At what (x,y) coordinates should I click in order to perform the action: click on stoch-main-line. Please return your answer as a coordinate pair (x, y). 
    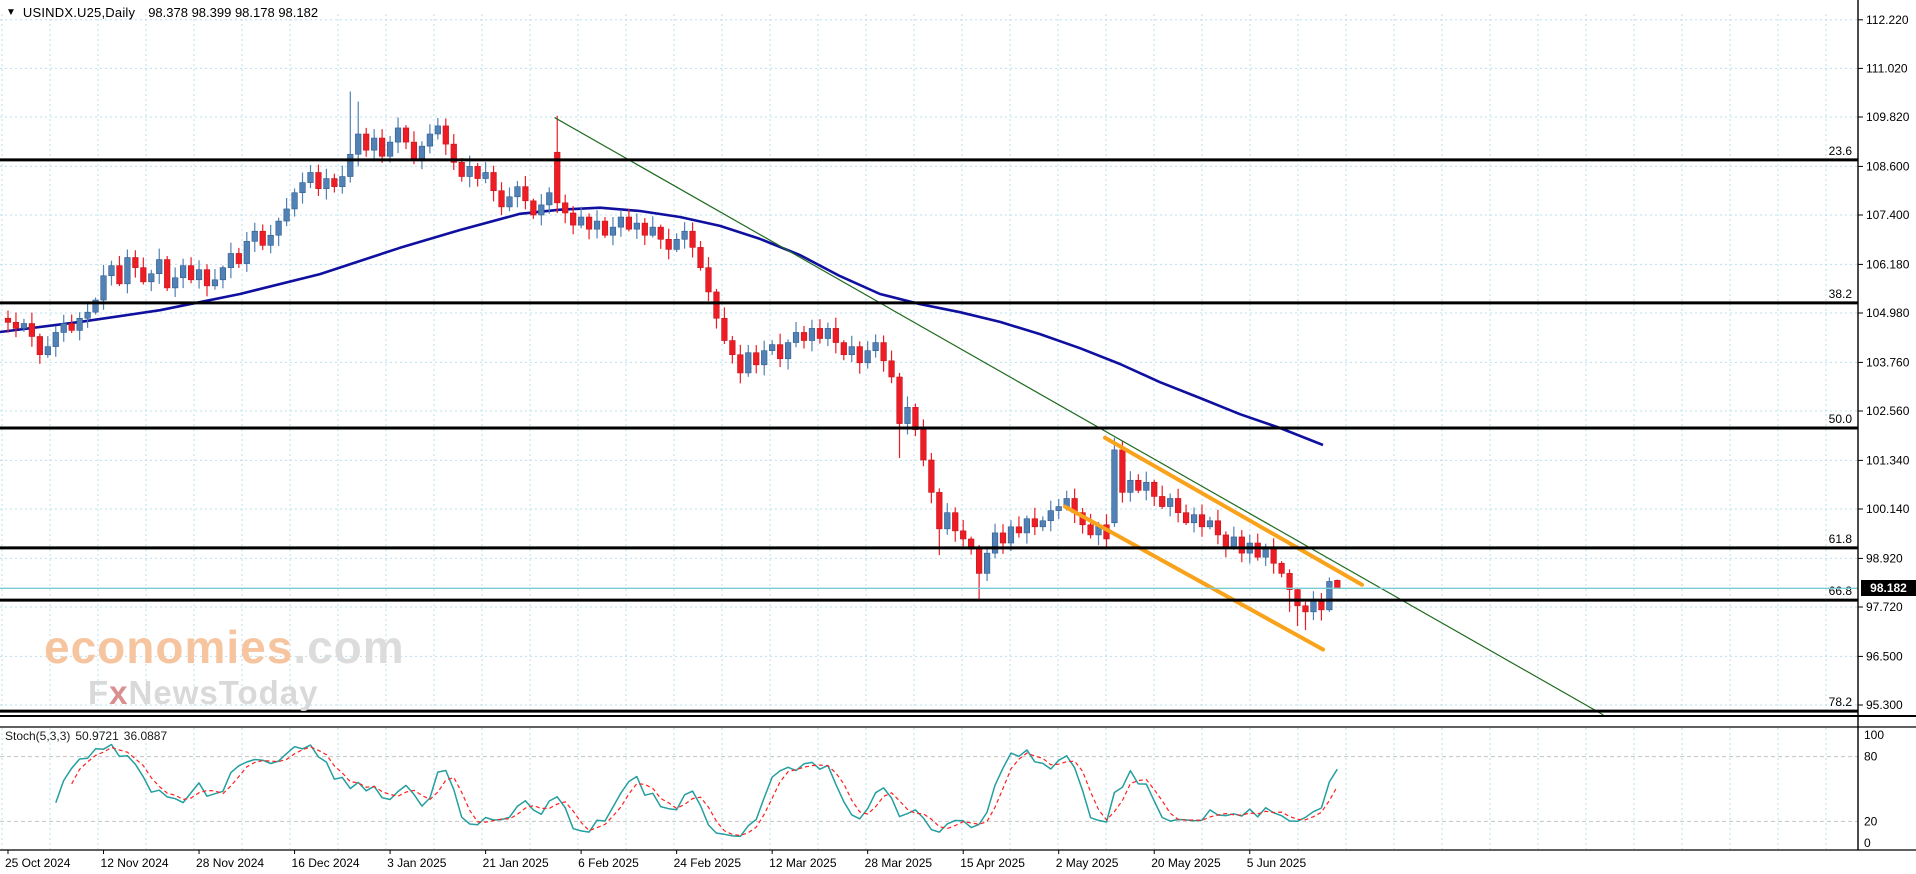
    Looking at the image, I should click on (696, 790).